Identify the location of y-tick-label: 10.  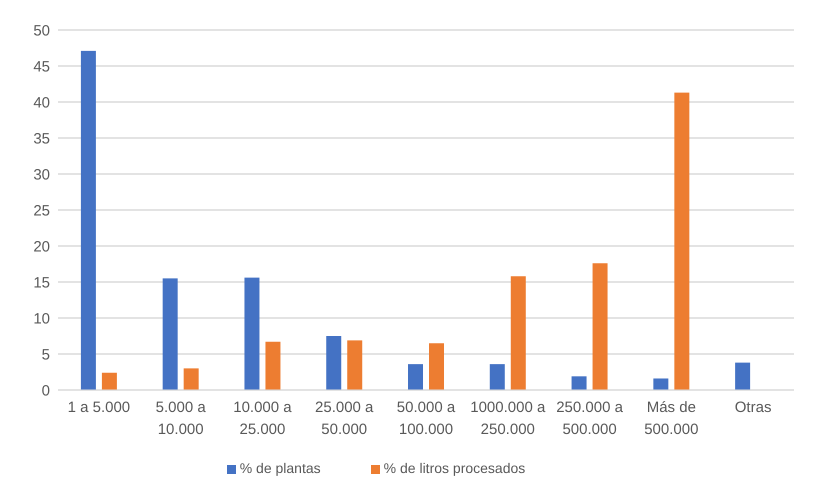
(41, 319).